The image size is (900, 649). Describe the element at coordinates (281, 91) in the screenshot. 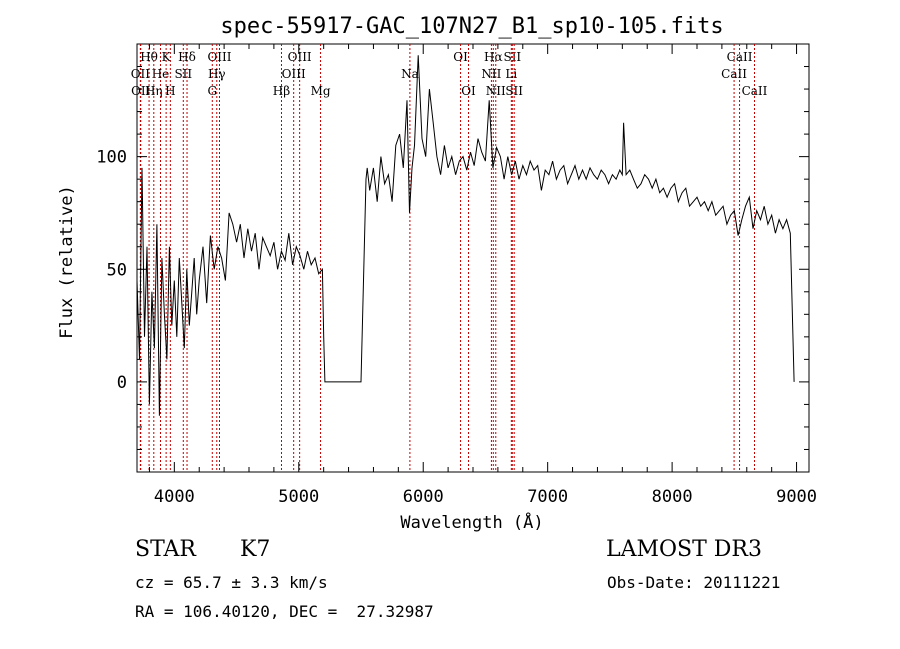

I see `line-marker-label: Hβ` at that location.